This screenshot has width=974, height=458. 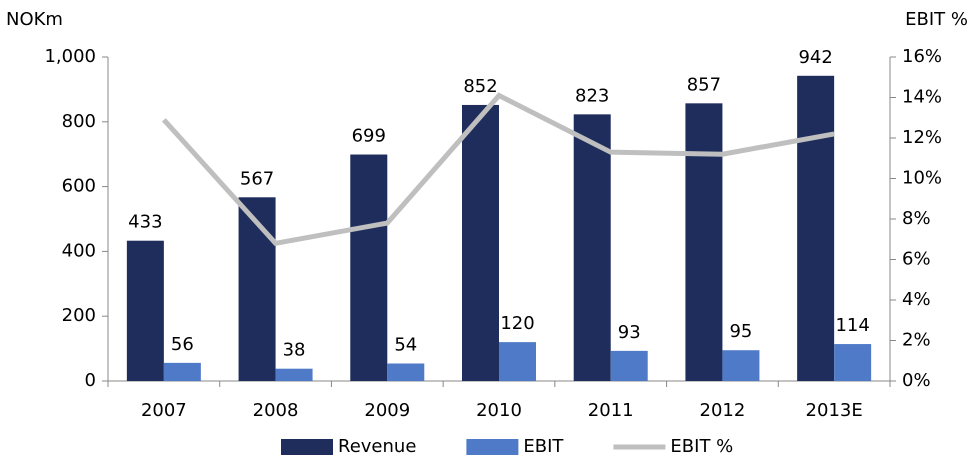 I want to click on data-label: 857, so click(x=704, y=84).